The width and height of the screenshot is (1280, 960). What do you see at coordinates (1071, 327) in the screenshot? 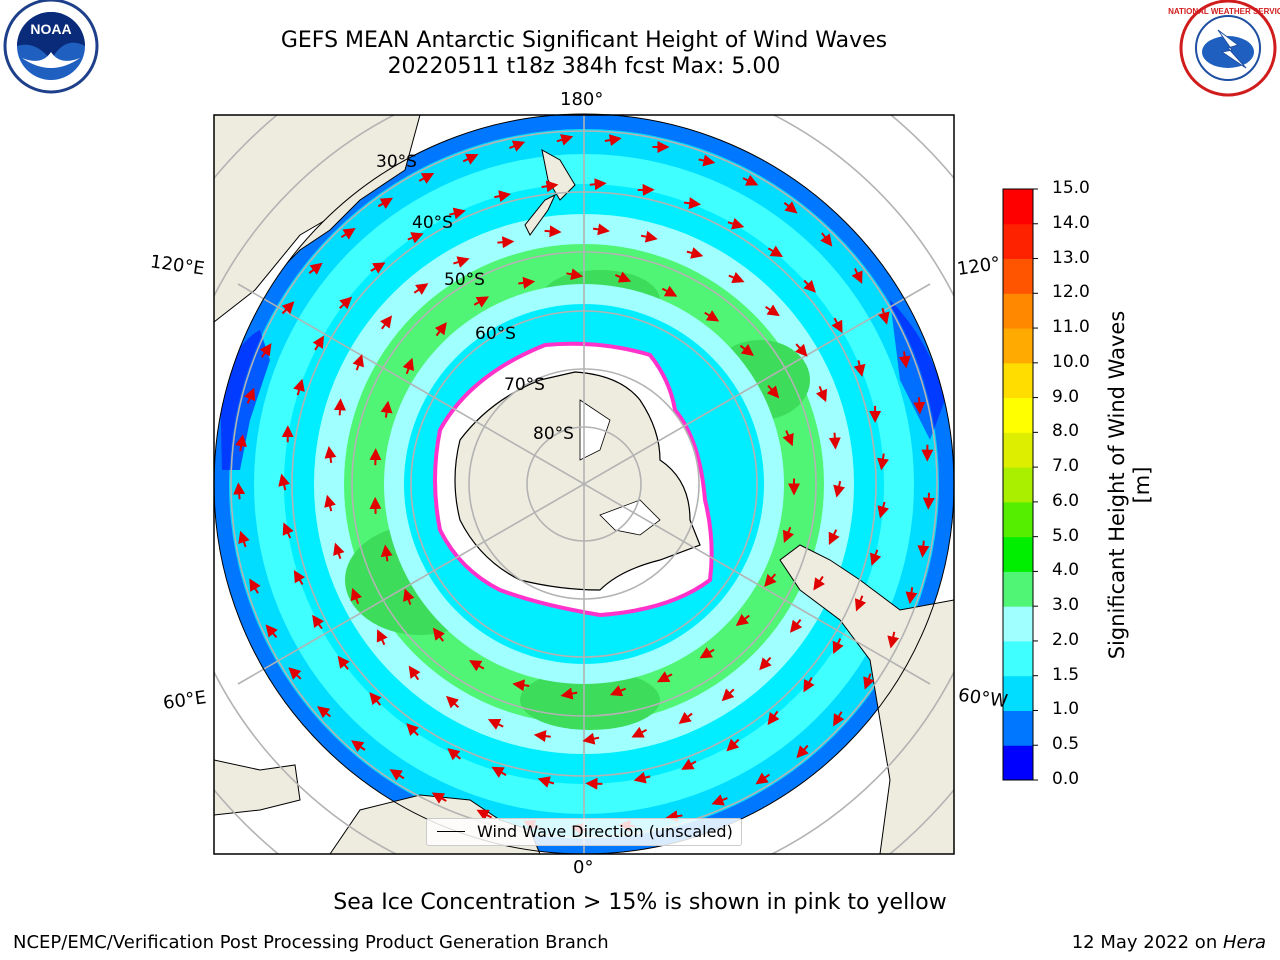
I see `colorbar-tick-label: 11.0` at bounding box center [1071, 327].